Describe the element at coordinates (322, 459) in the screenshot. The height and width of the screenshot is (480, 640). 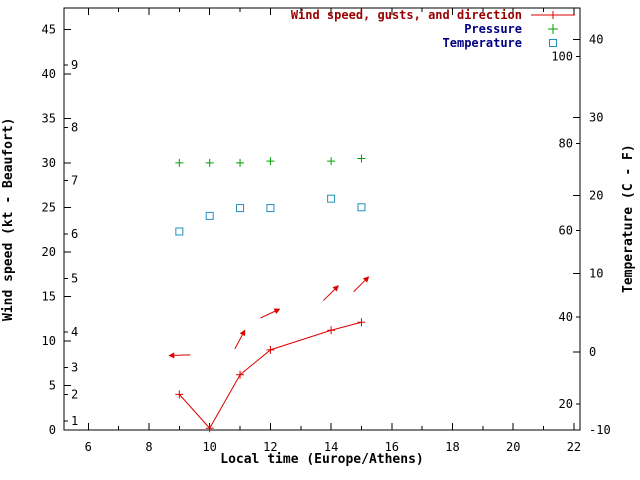
I see `x-axis-title: Local time (Europe/Athens)` at that location.